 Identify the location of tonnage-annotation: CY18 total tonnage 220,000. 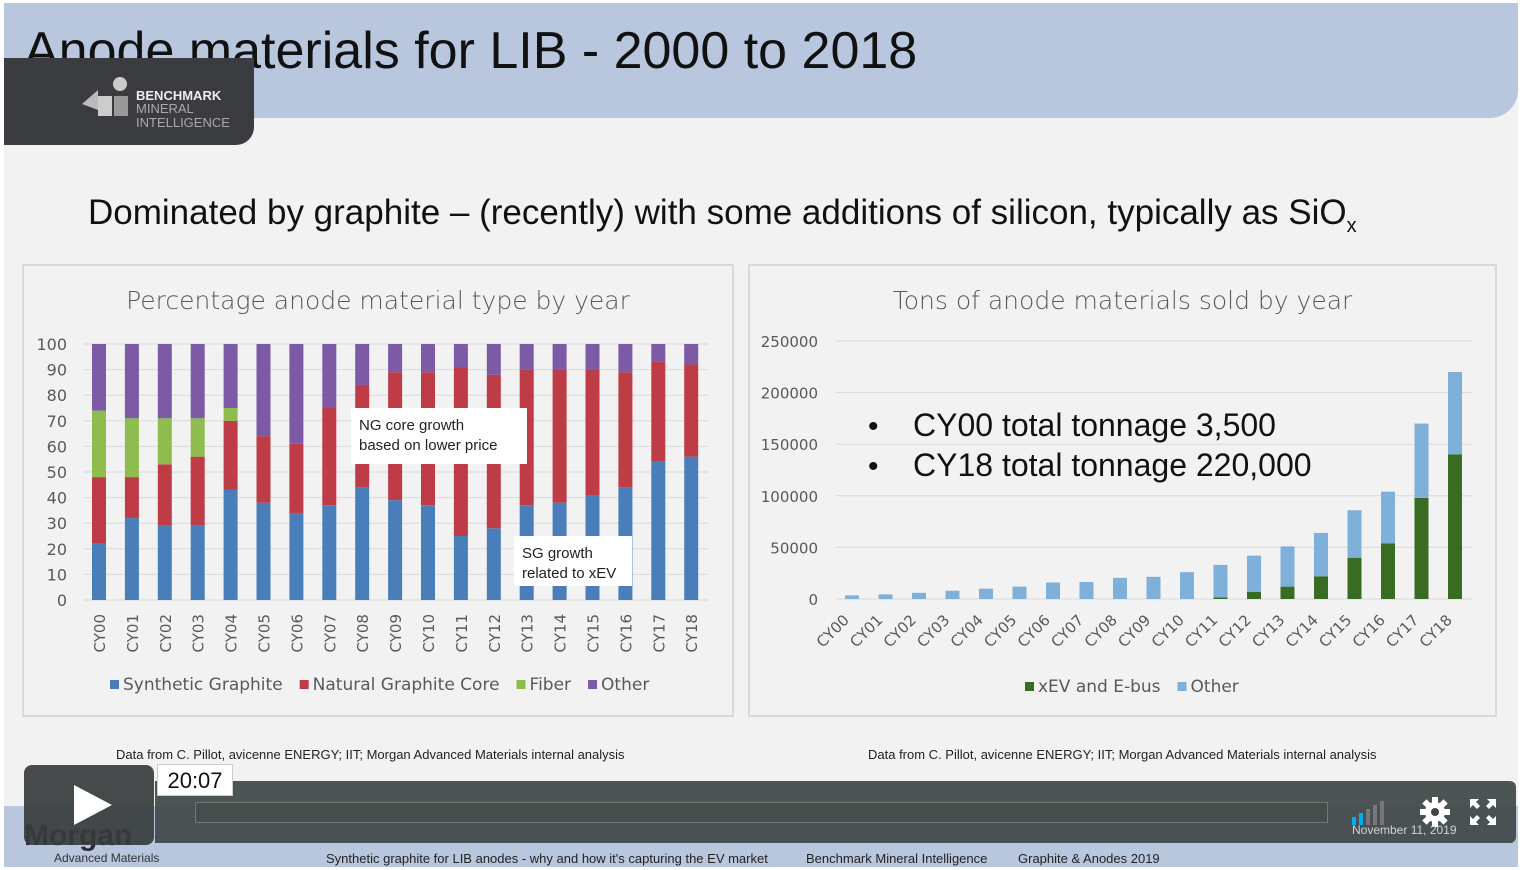
(1112, 465).